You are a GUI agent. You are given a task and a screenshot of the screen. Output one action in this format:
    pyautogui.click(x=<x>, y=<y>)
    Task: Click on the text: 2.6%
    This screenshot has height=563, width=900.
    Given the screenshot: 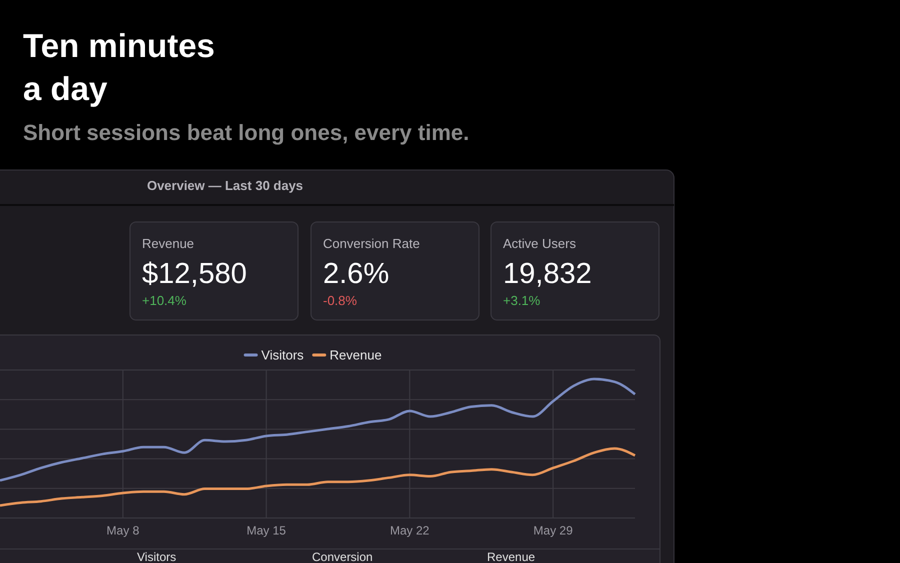 What is the action you would take?
    pyautogui.click(x=356, y=274)
    